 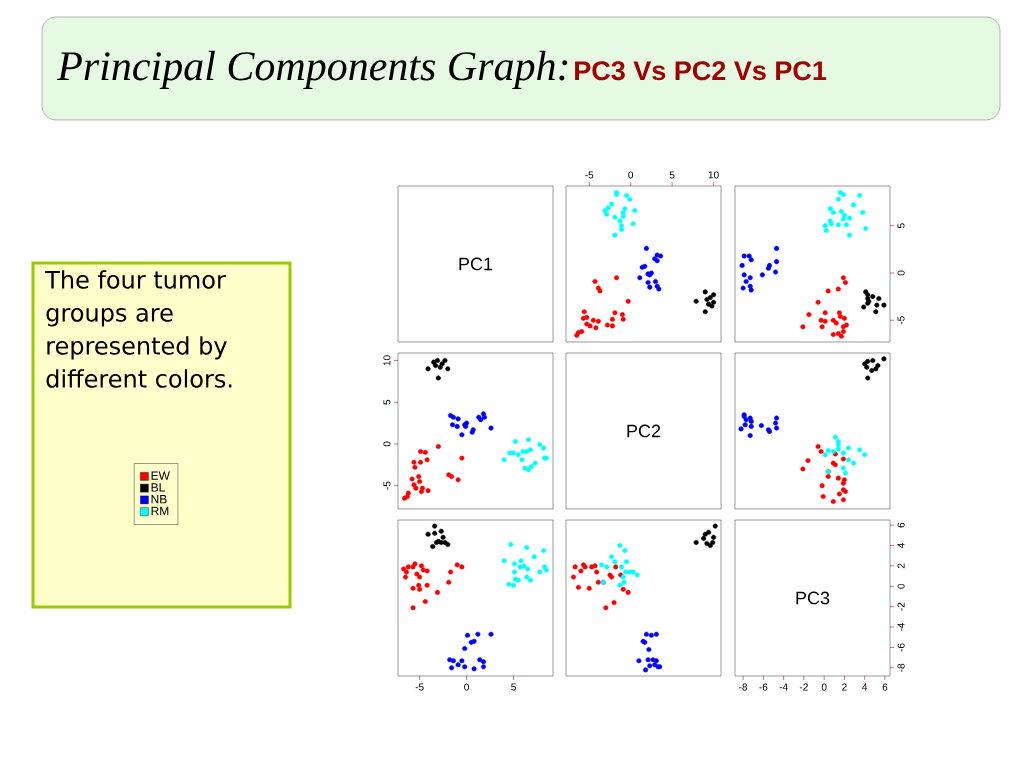 What do you see at coordinates (901, 606) in the screenshot?
I see `y-tick-label: -2` at bounding box center [901, 606].